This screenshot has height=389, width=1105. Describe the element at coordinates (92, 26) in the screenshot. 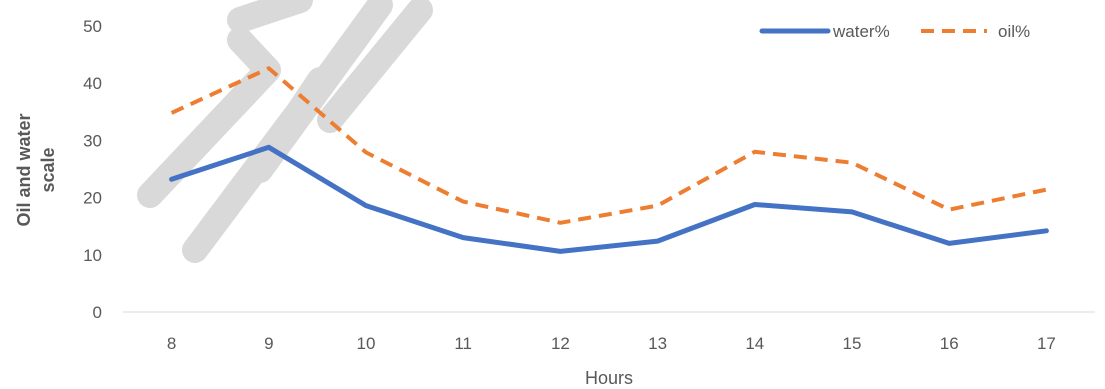

I see `y-tick-label: 50` at that location.